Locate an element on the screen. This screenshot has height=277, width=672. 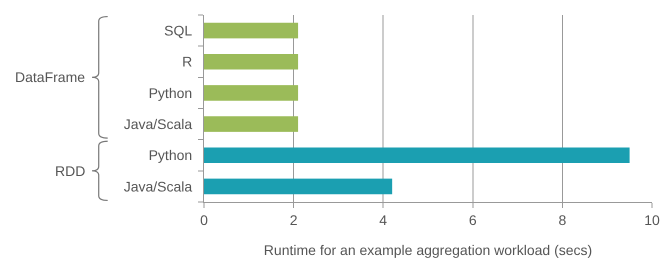
x-tick-label: 0 is located at coordinates (204, 220).